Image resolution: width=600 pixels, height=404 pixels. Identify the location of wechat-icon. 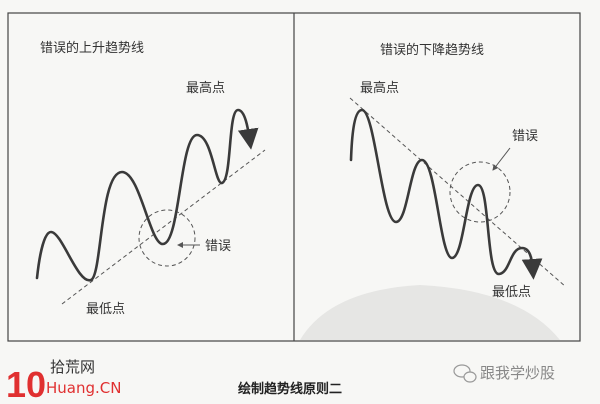
(465, 373).